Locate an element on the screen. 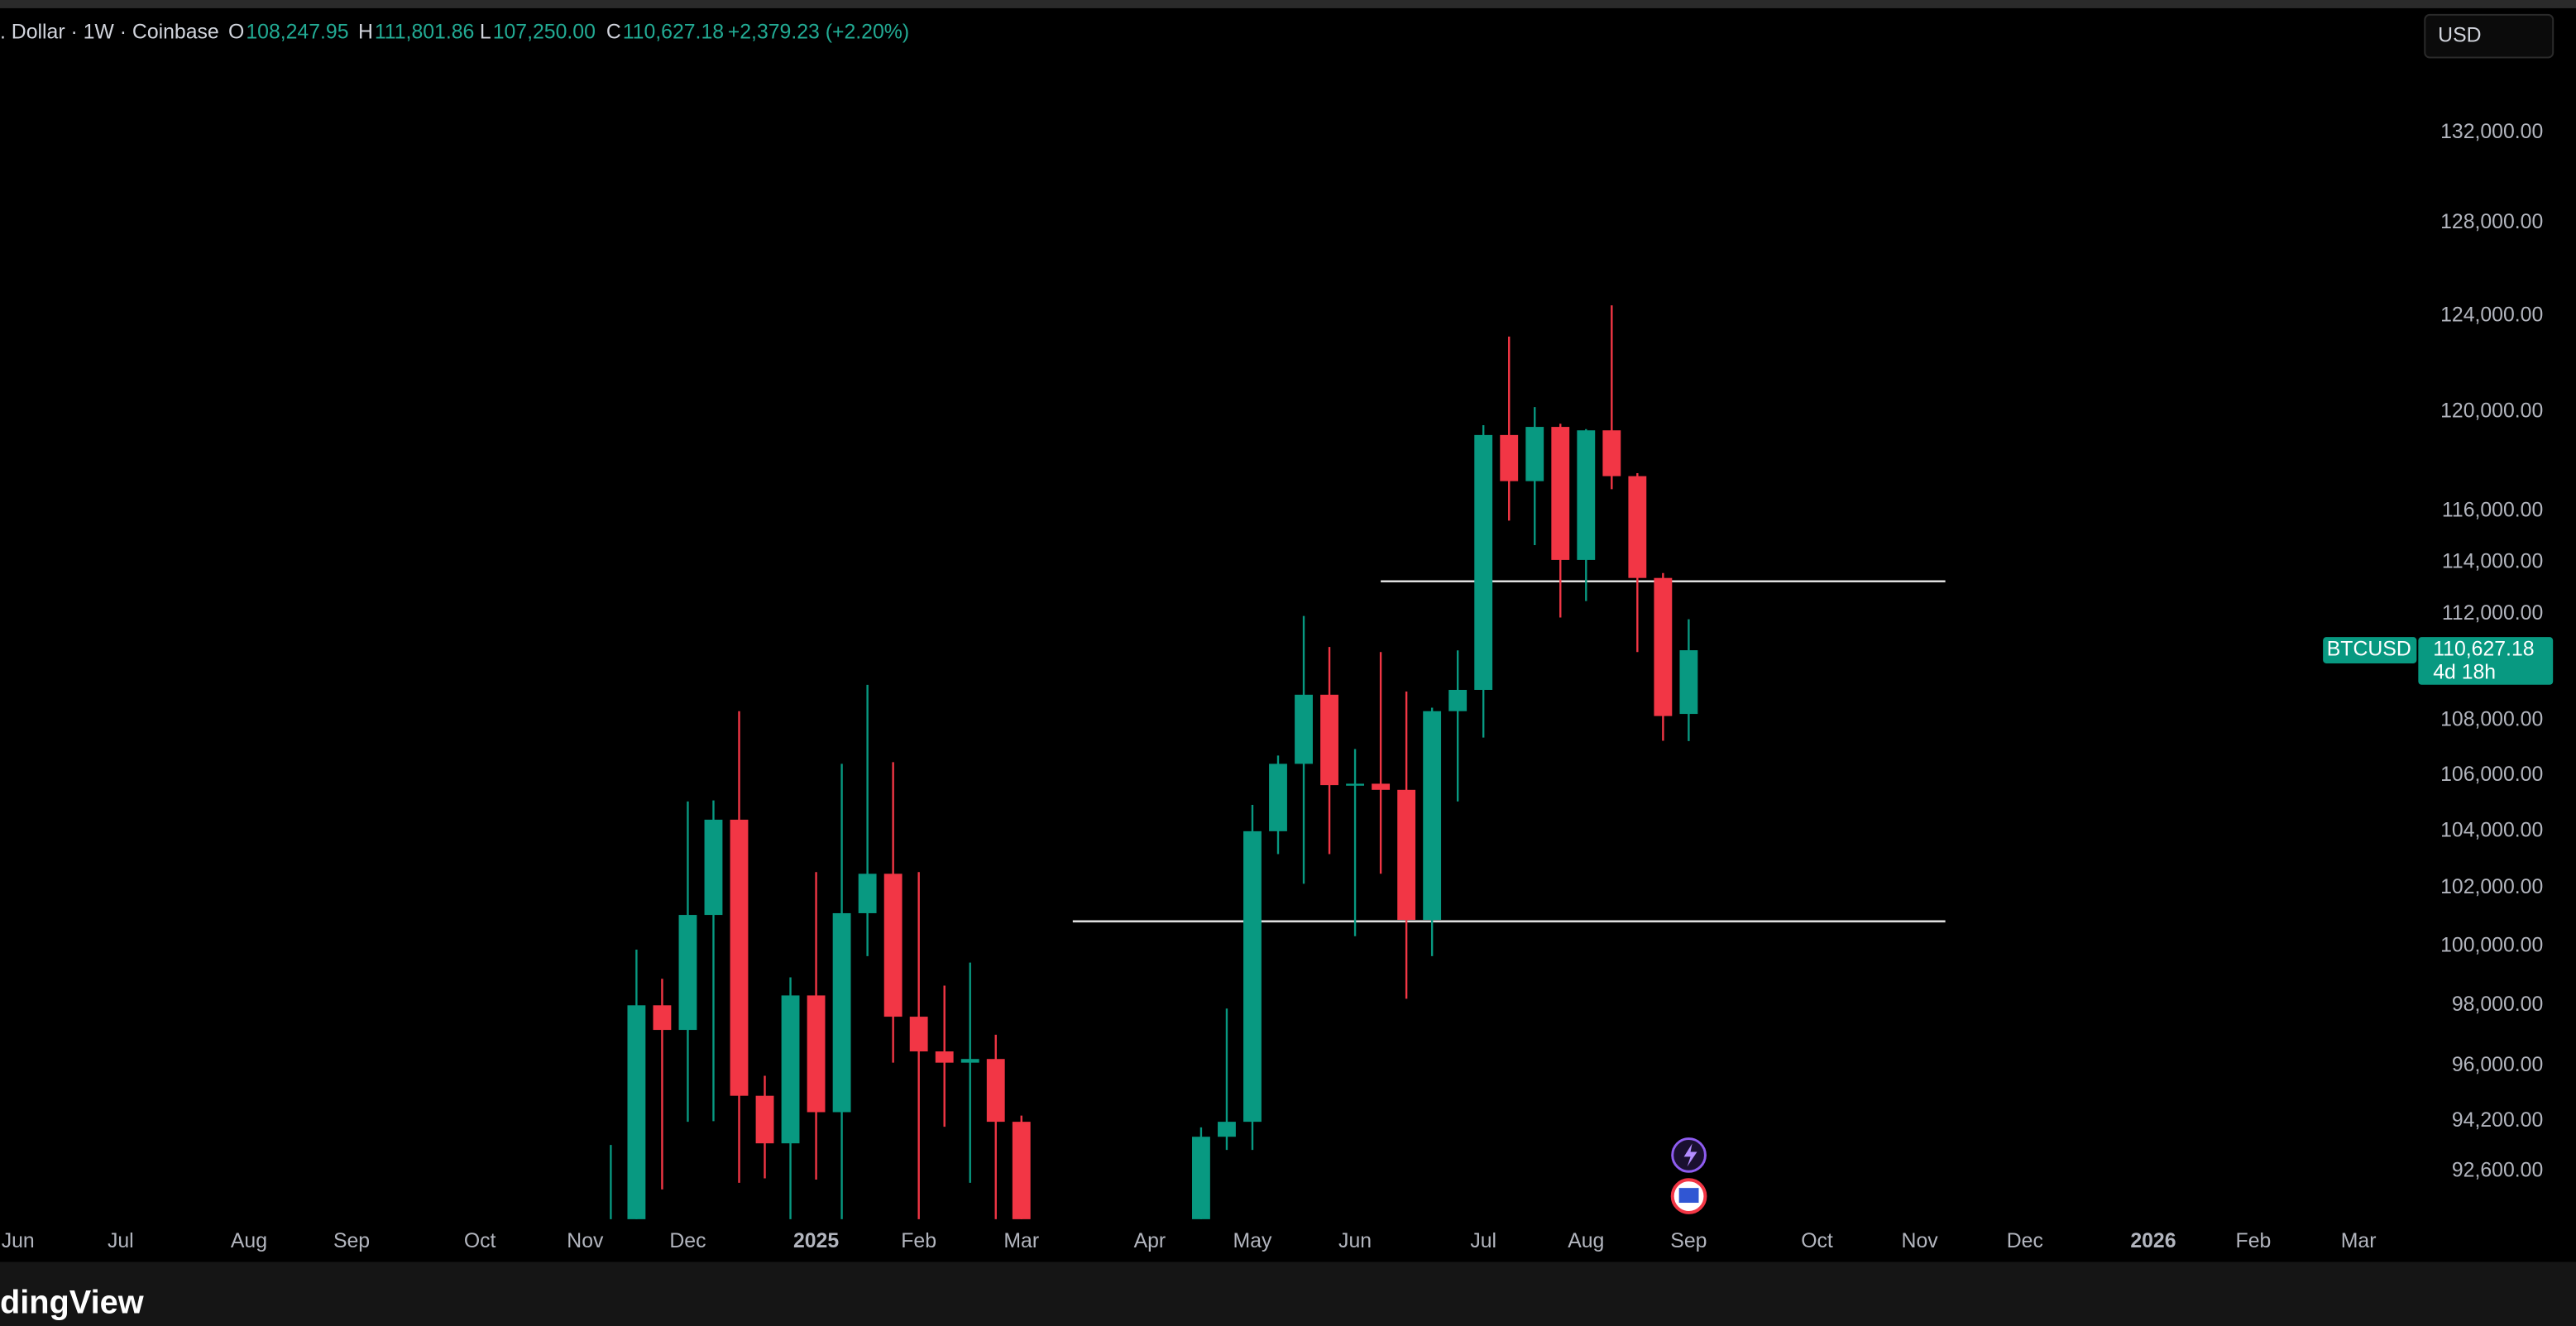  ohlc-key: C is located at coordinates (613, 32).